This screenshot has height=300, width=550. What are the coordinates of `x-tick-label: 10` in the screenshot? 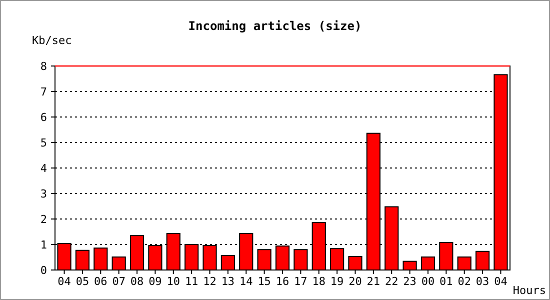 It's located at (173, 281).